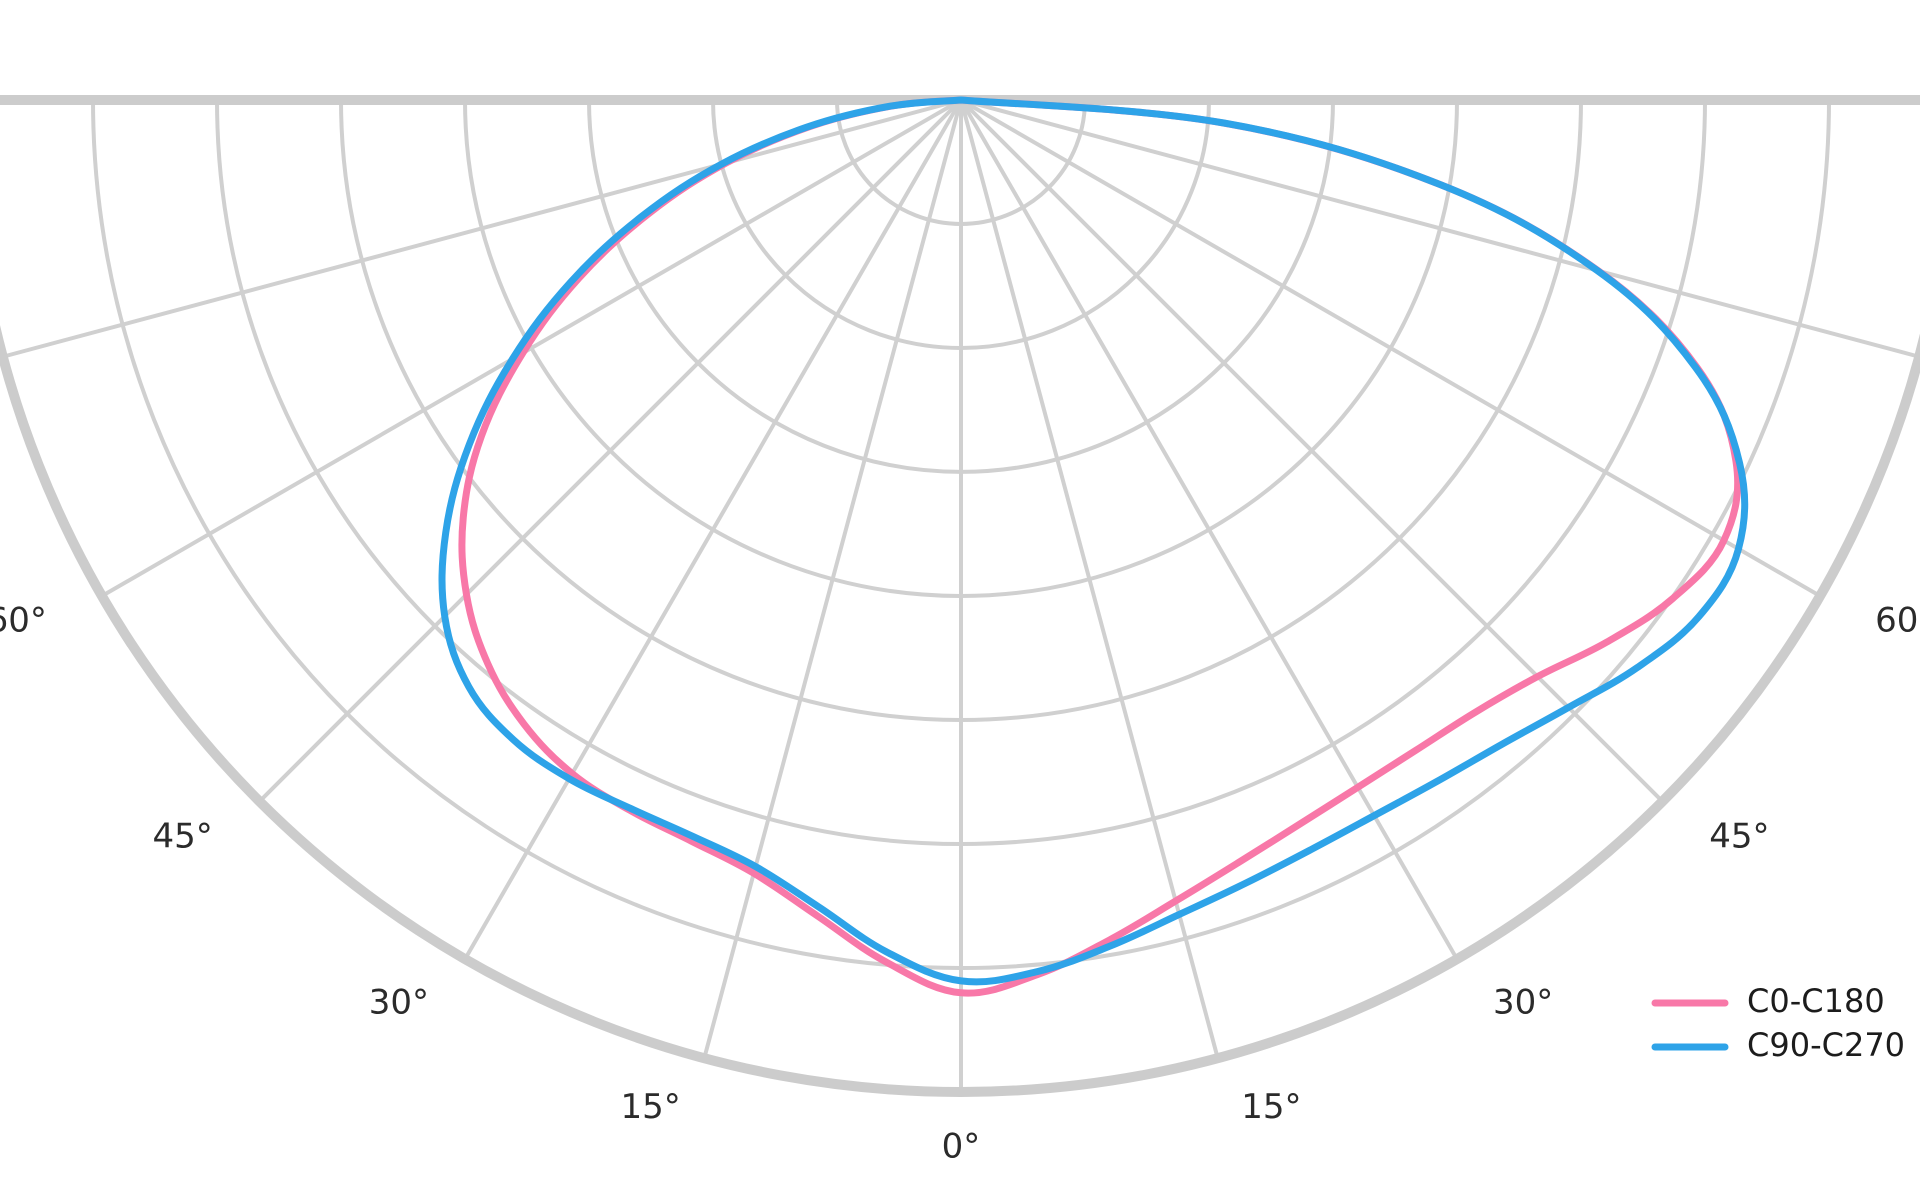 Image resolution: width=1920 pixels, height=1177 pixels. What do you see at coordinates (1271, 1107) in the screenshot?
I see `axis-tick-right-15: 15°` at bounding box center [1271, 1107].